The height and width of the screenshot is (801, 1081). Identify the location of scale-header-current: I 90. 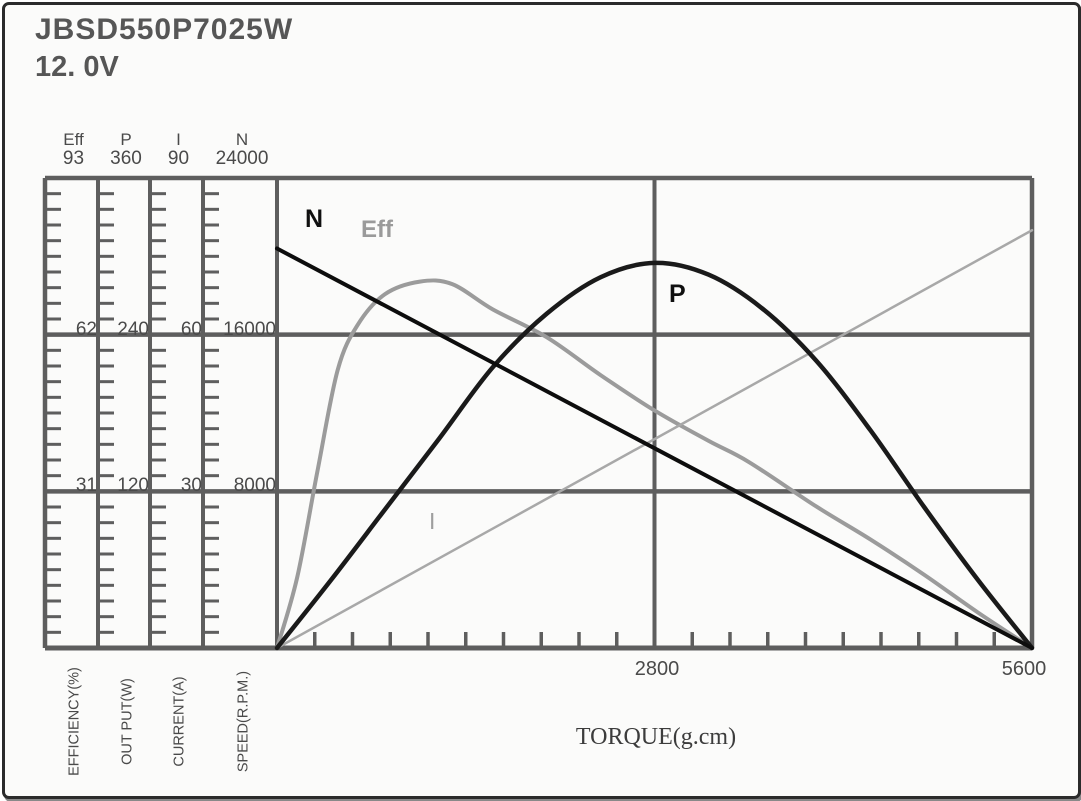
(178, 150).